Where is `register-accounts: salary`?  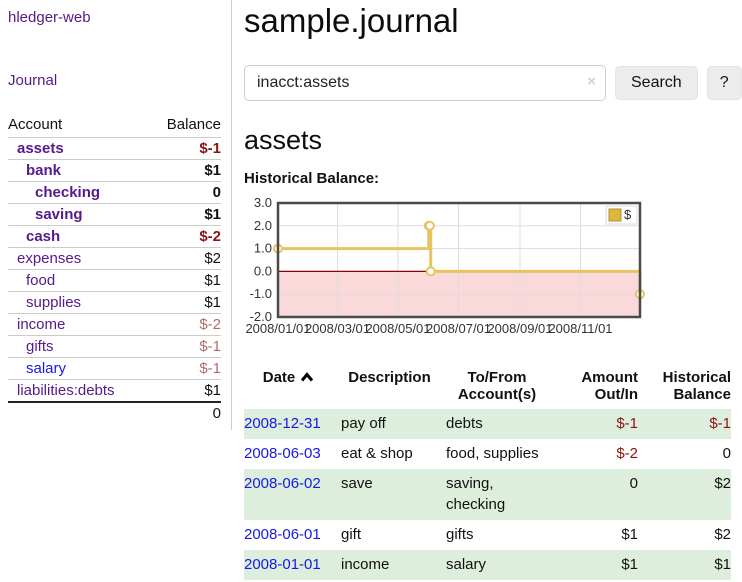 register-accounts: salary is located at coordinates (466, 564).